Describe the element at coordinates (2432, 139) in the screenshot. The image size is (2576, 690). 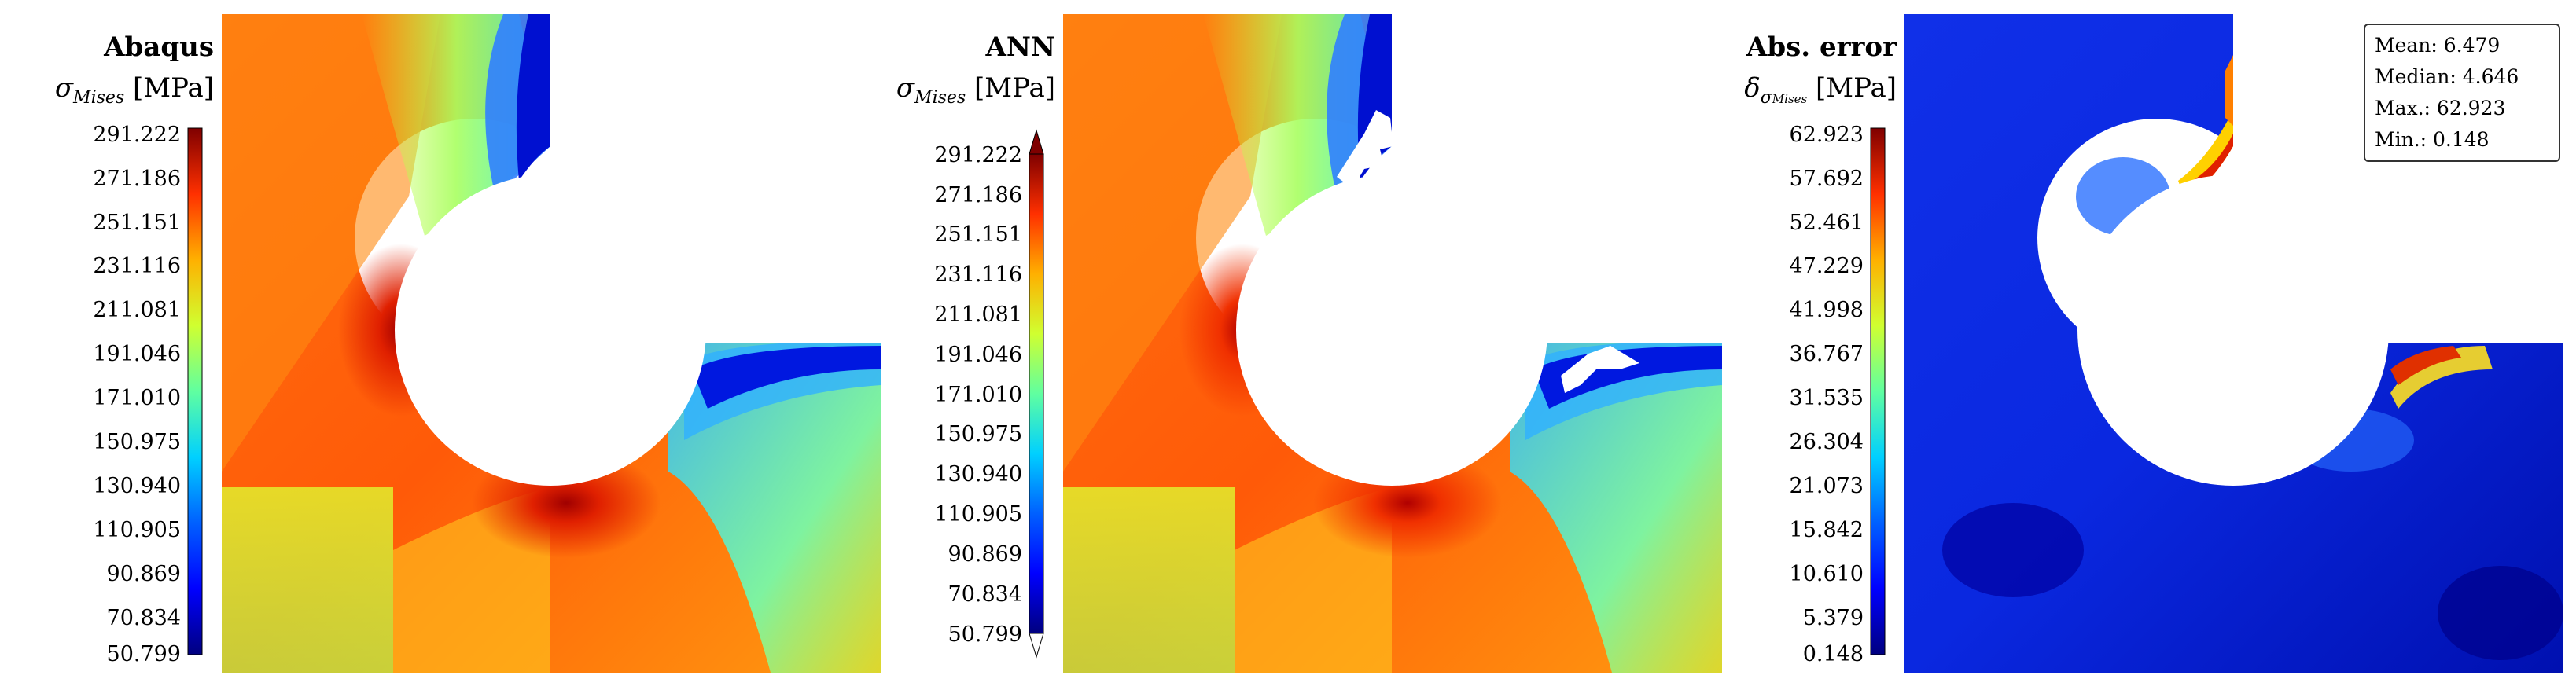
I see `stat-min: Min.: 0.148` at that location.